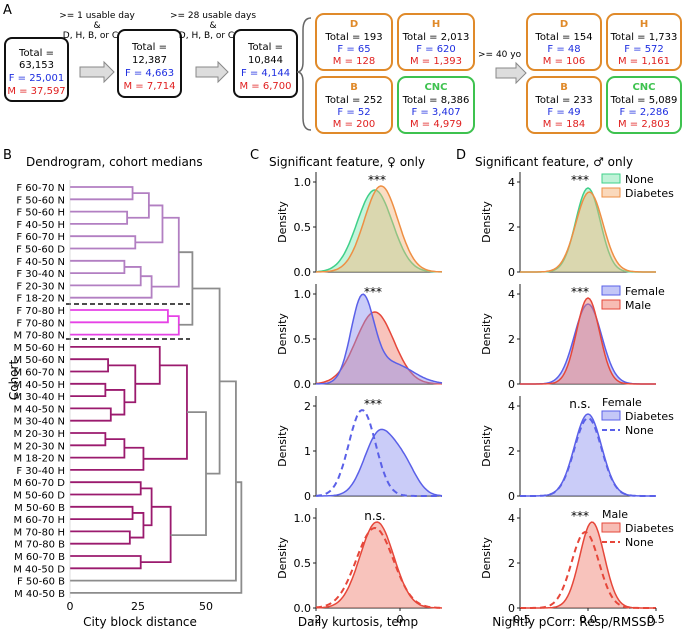 The height and width of the screenshot is (631, 685). Describe the element at coordinates (644, 42) in the screenshot. I see `group-H-2: H Total = 1,733 F = 572 M = 1,161` at that location.